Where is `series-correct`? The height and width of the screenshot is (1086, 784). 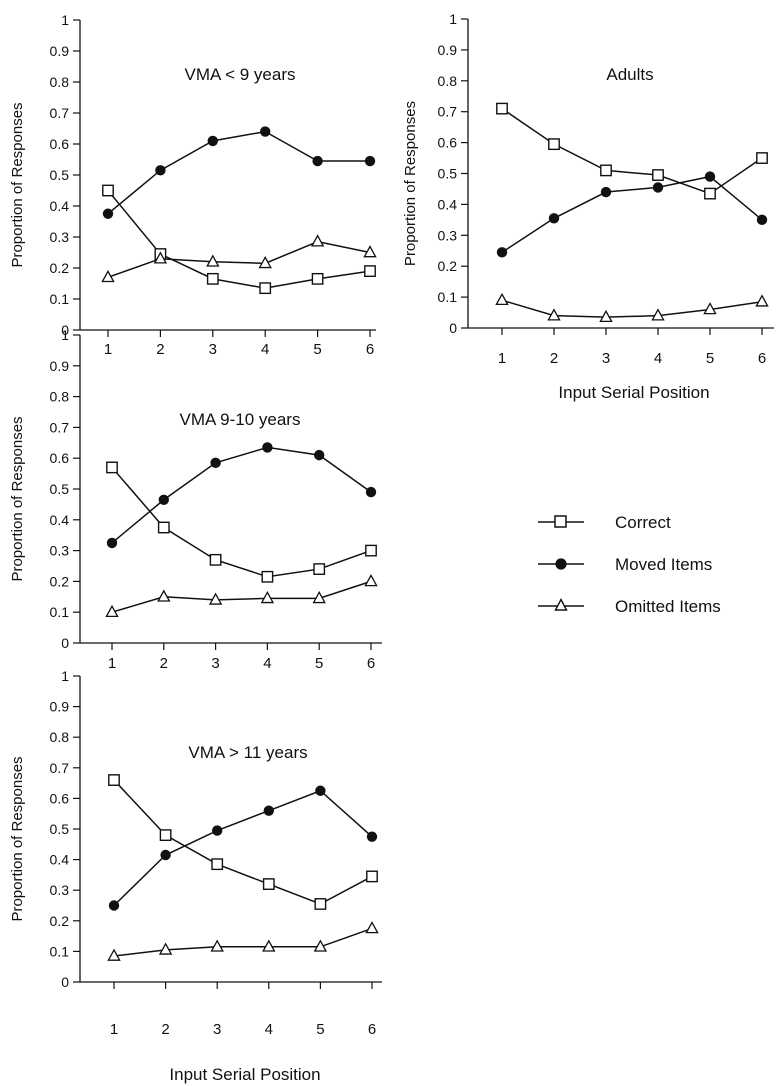
series-correct is located at coordinates (241, 522).